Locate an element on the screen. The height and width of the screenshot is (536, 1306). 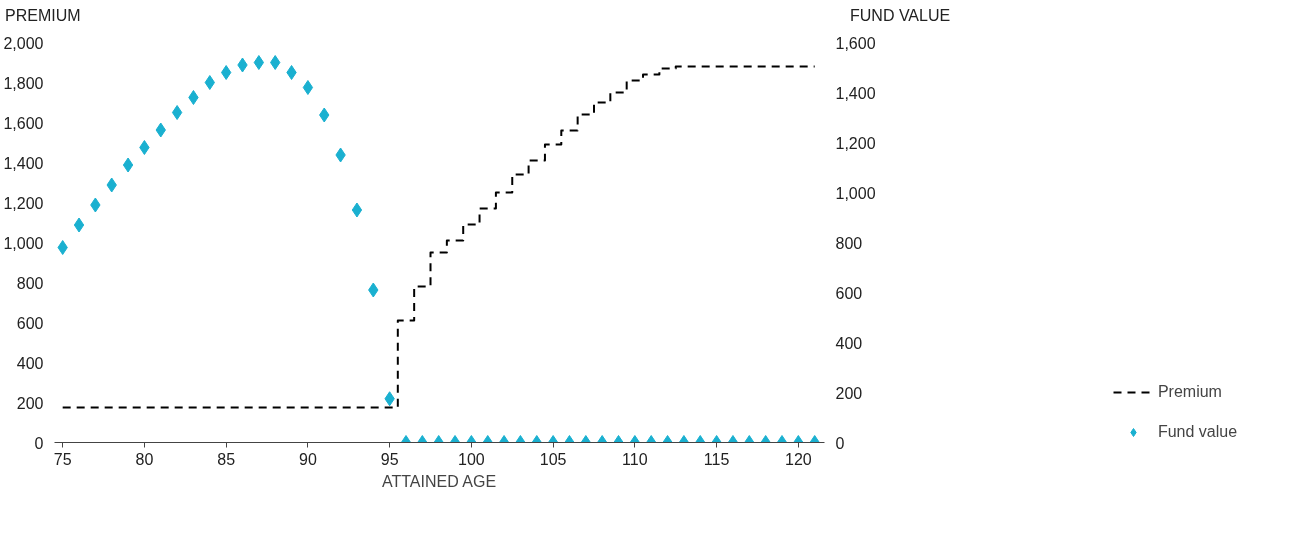
y2-tick-label: 200 is located at coordinates (849, 393).